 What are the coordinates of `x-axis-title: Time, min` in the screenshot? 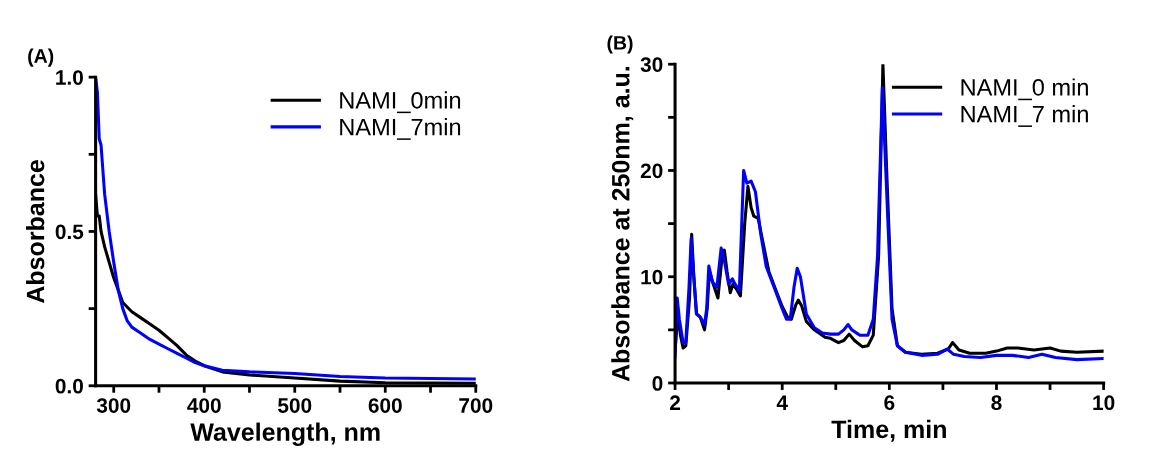 It's located at (888, 430).